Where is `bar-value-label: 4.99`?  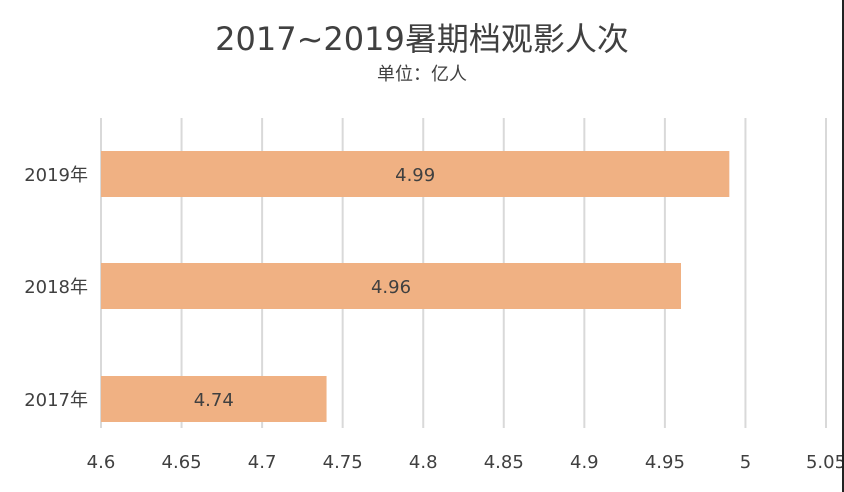 bar-value-label: 4.99 is located at coordinates (415, 175).